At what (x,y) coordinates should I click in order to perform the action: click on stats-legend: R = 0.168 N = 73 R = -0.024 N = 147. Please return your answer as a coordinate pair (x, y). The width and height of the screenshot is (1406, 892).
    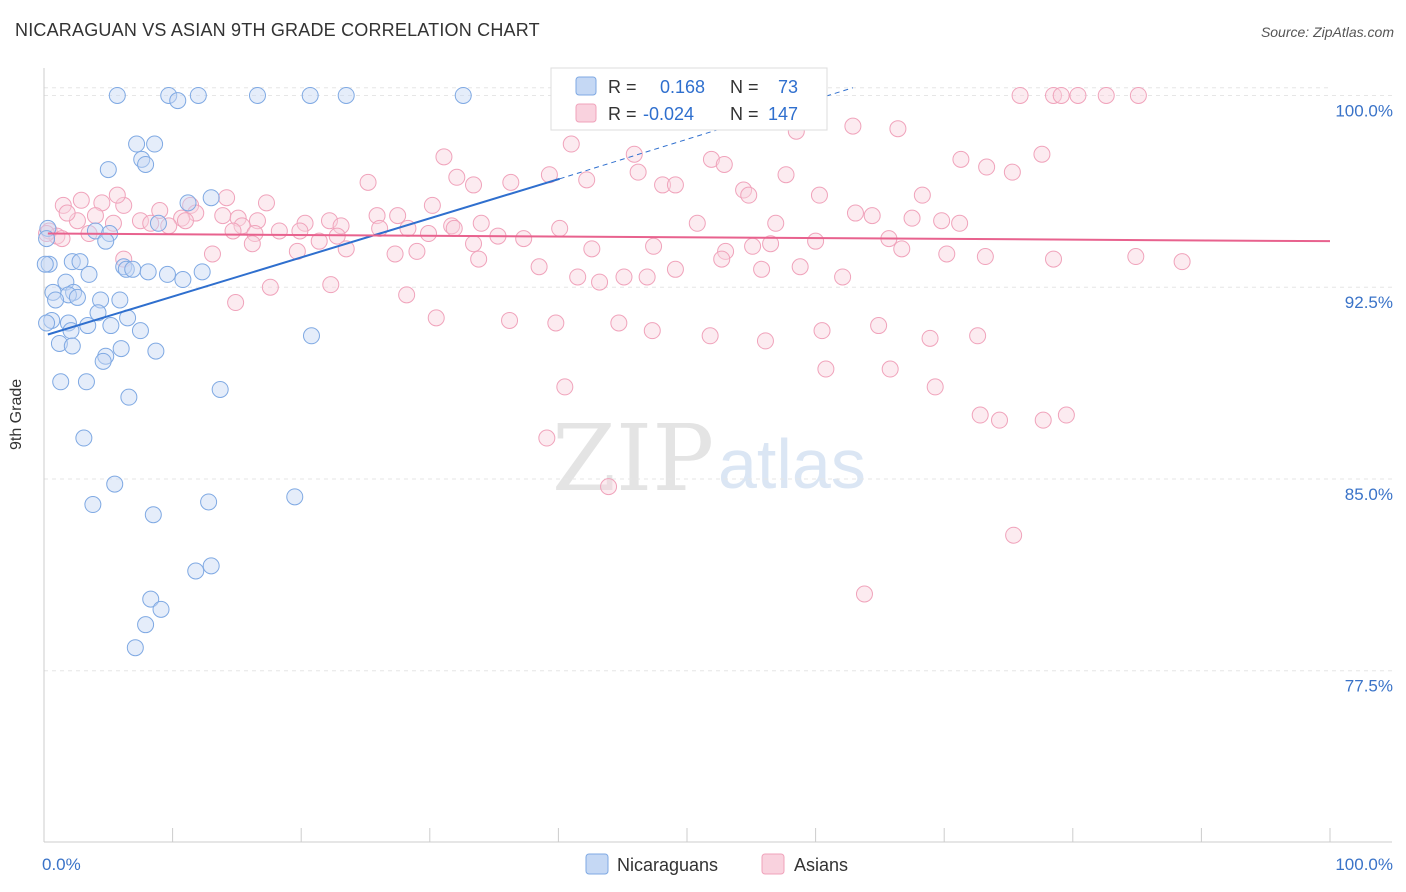
    Looking at the image, I should click on (689, 99).